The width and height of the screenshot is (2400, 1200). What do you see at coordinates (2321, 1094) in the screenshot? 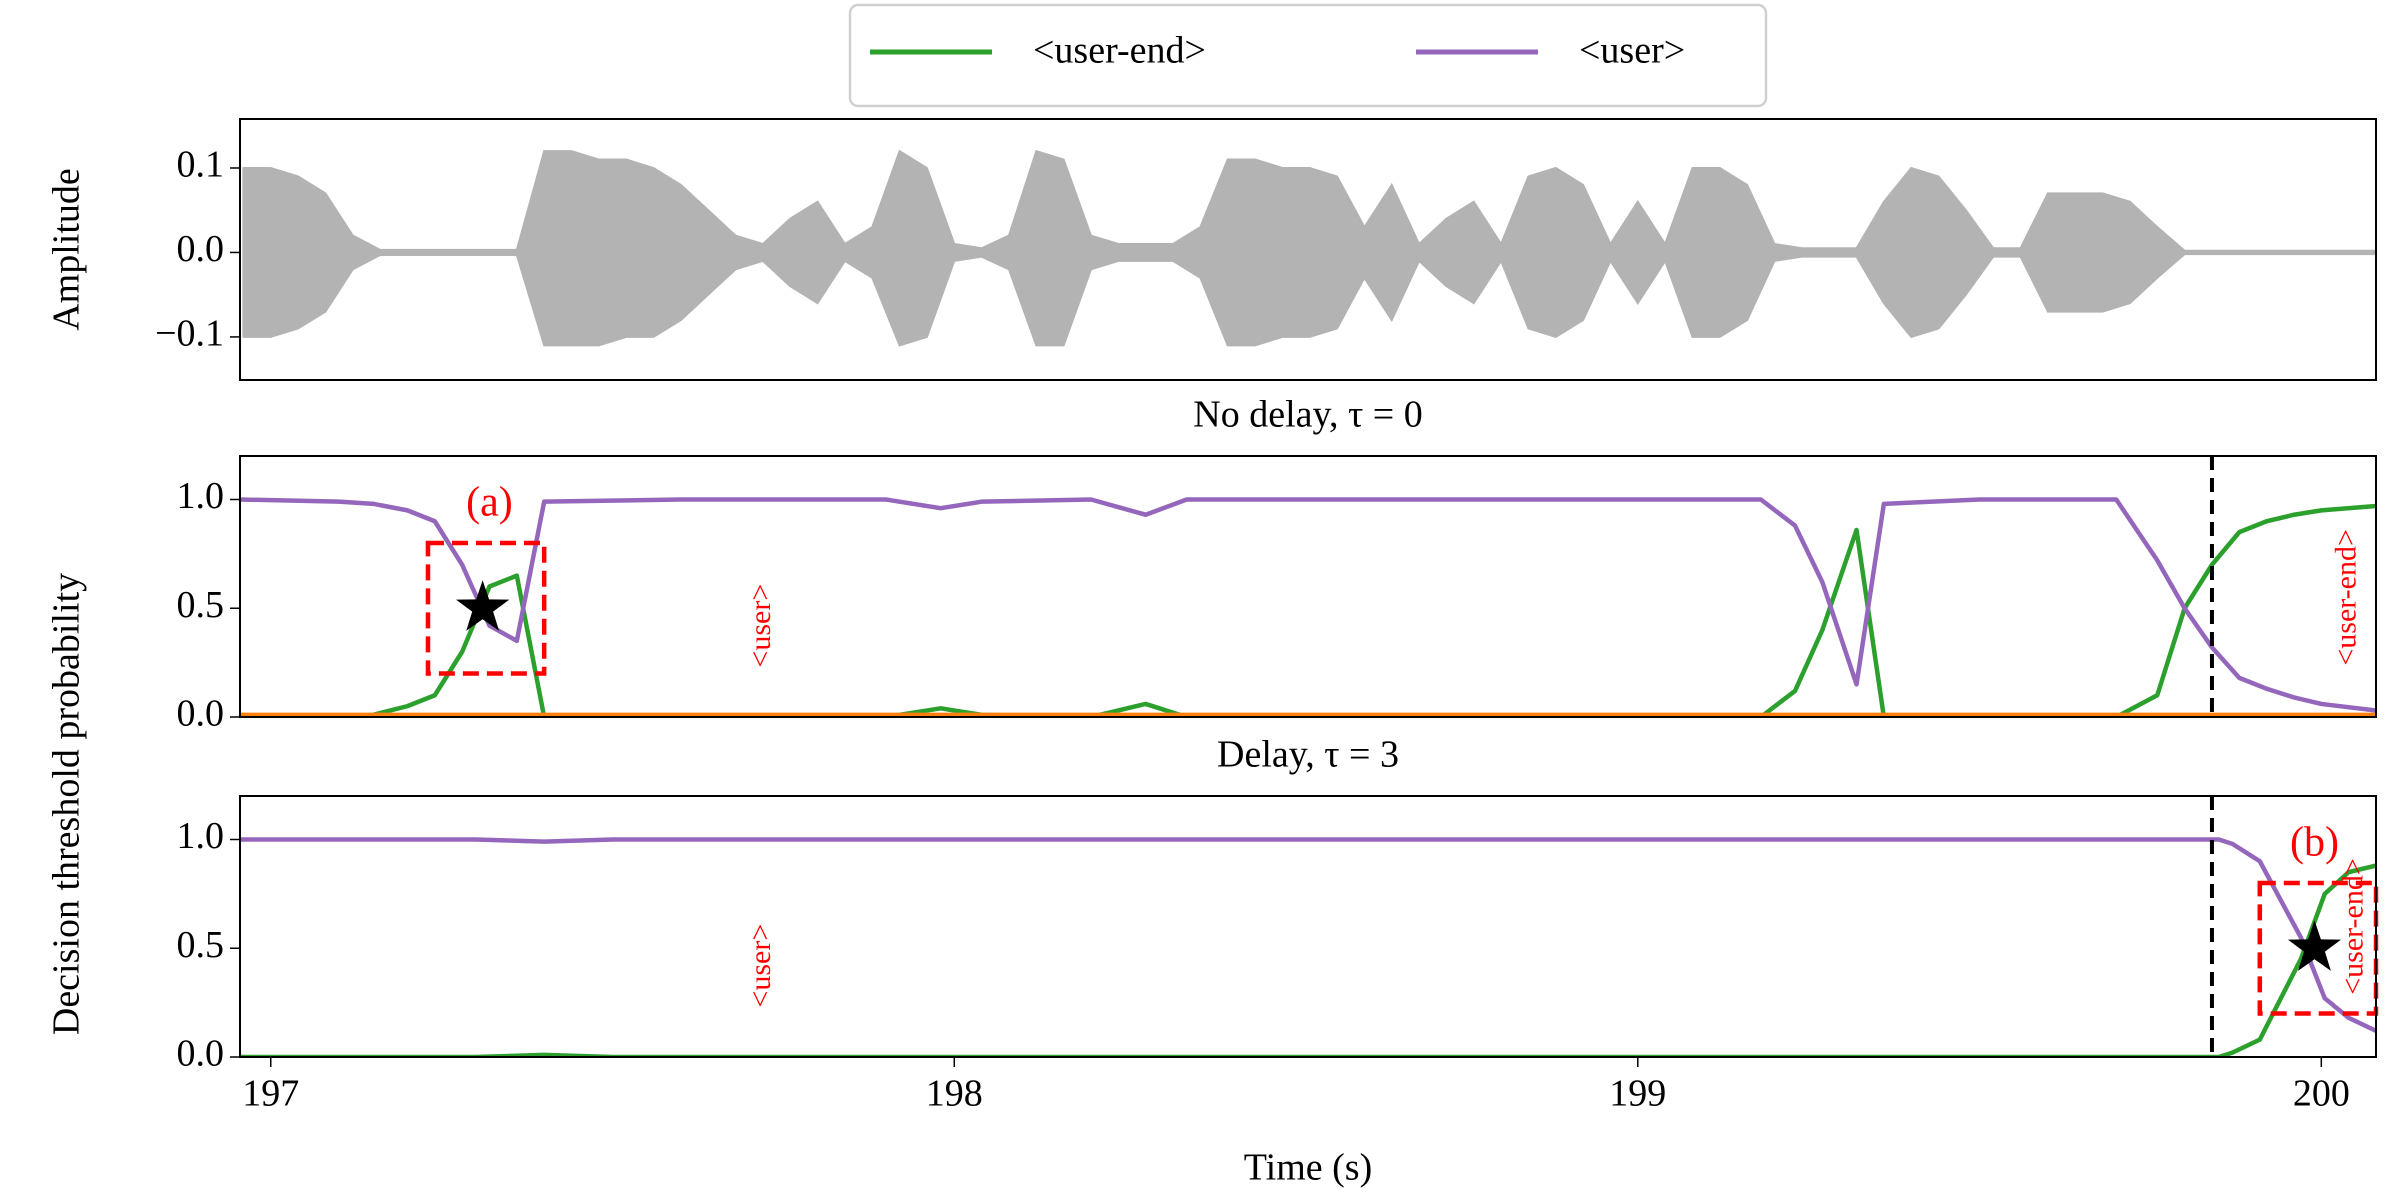
I see `x-tick-label: 200` at bounding box center [2321, 1094].